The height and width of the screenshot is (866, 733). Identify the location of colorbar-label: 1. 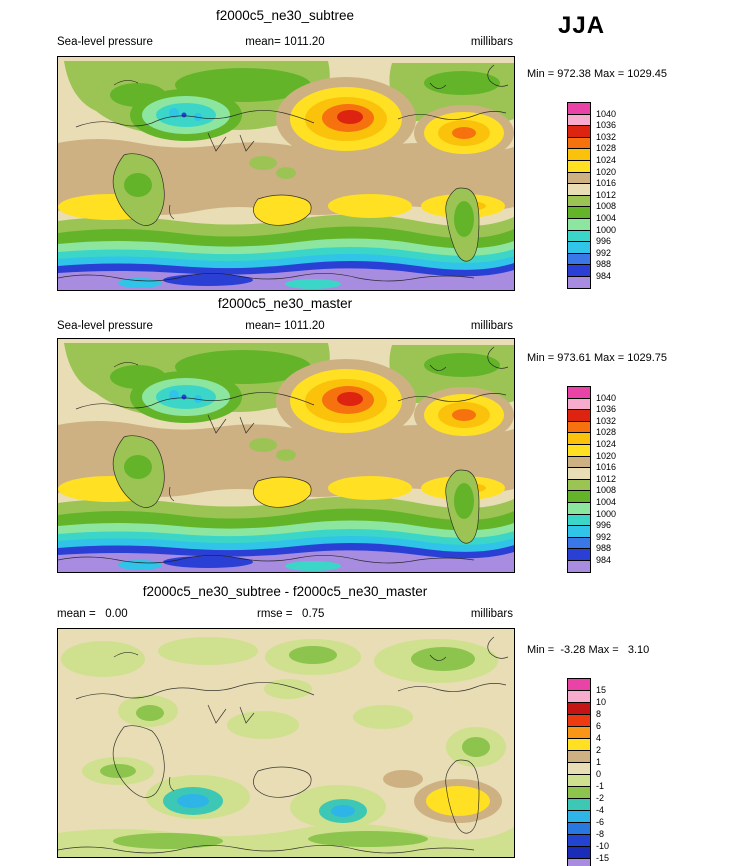
(599, 762).